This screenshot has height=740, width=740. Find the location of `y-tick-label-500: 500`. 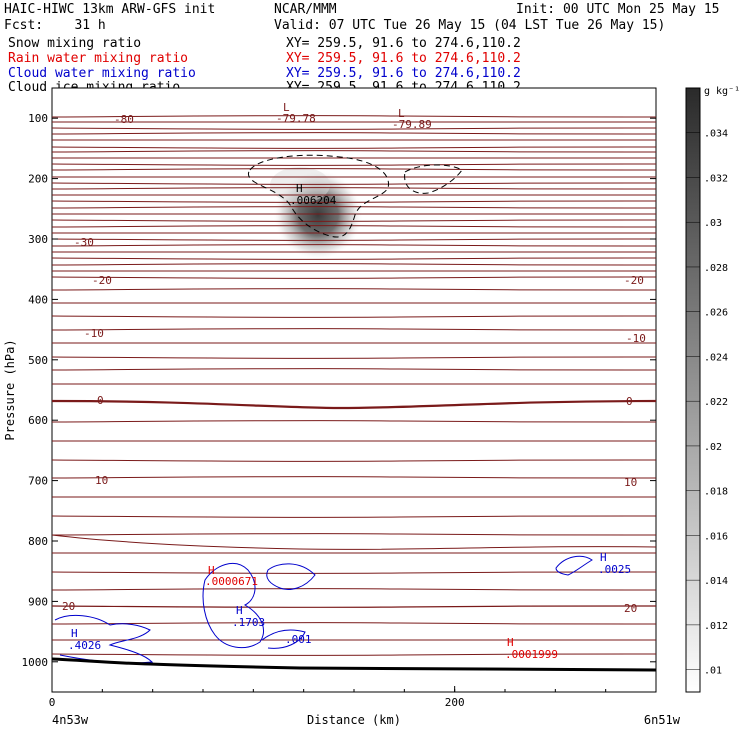

y-tick-label-500: 500 is located at coordinates (38, 360).